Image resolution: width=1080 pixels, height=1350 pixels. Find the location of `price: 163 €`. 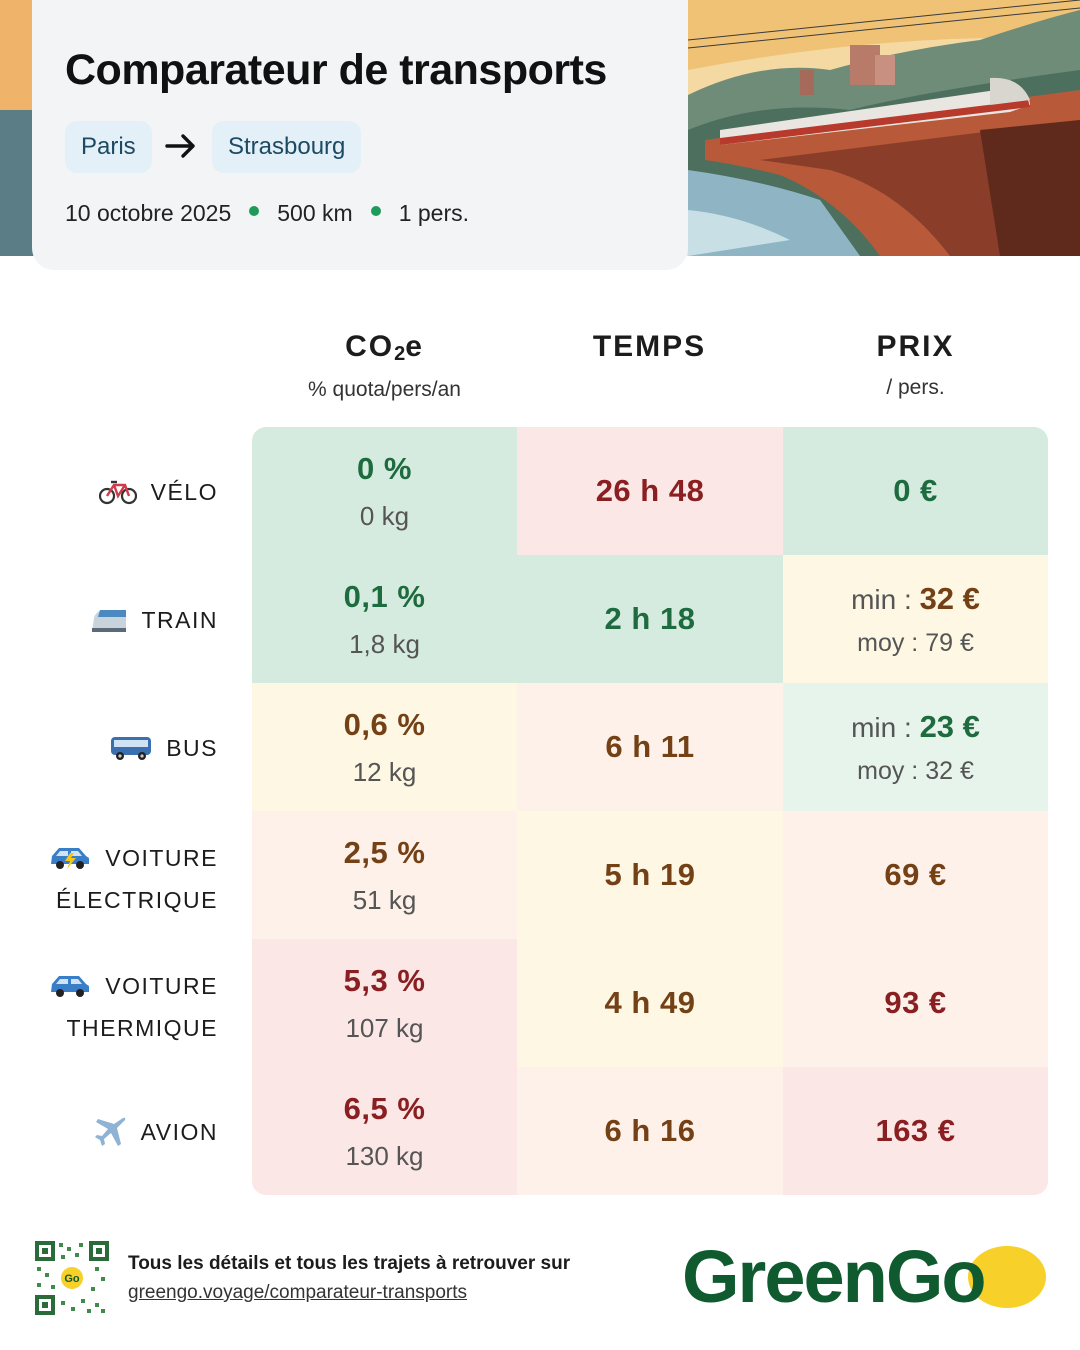

price: 163 € is located at coordinates (915, 1130).